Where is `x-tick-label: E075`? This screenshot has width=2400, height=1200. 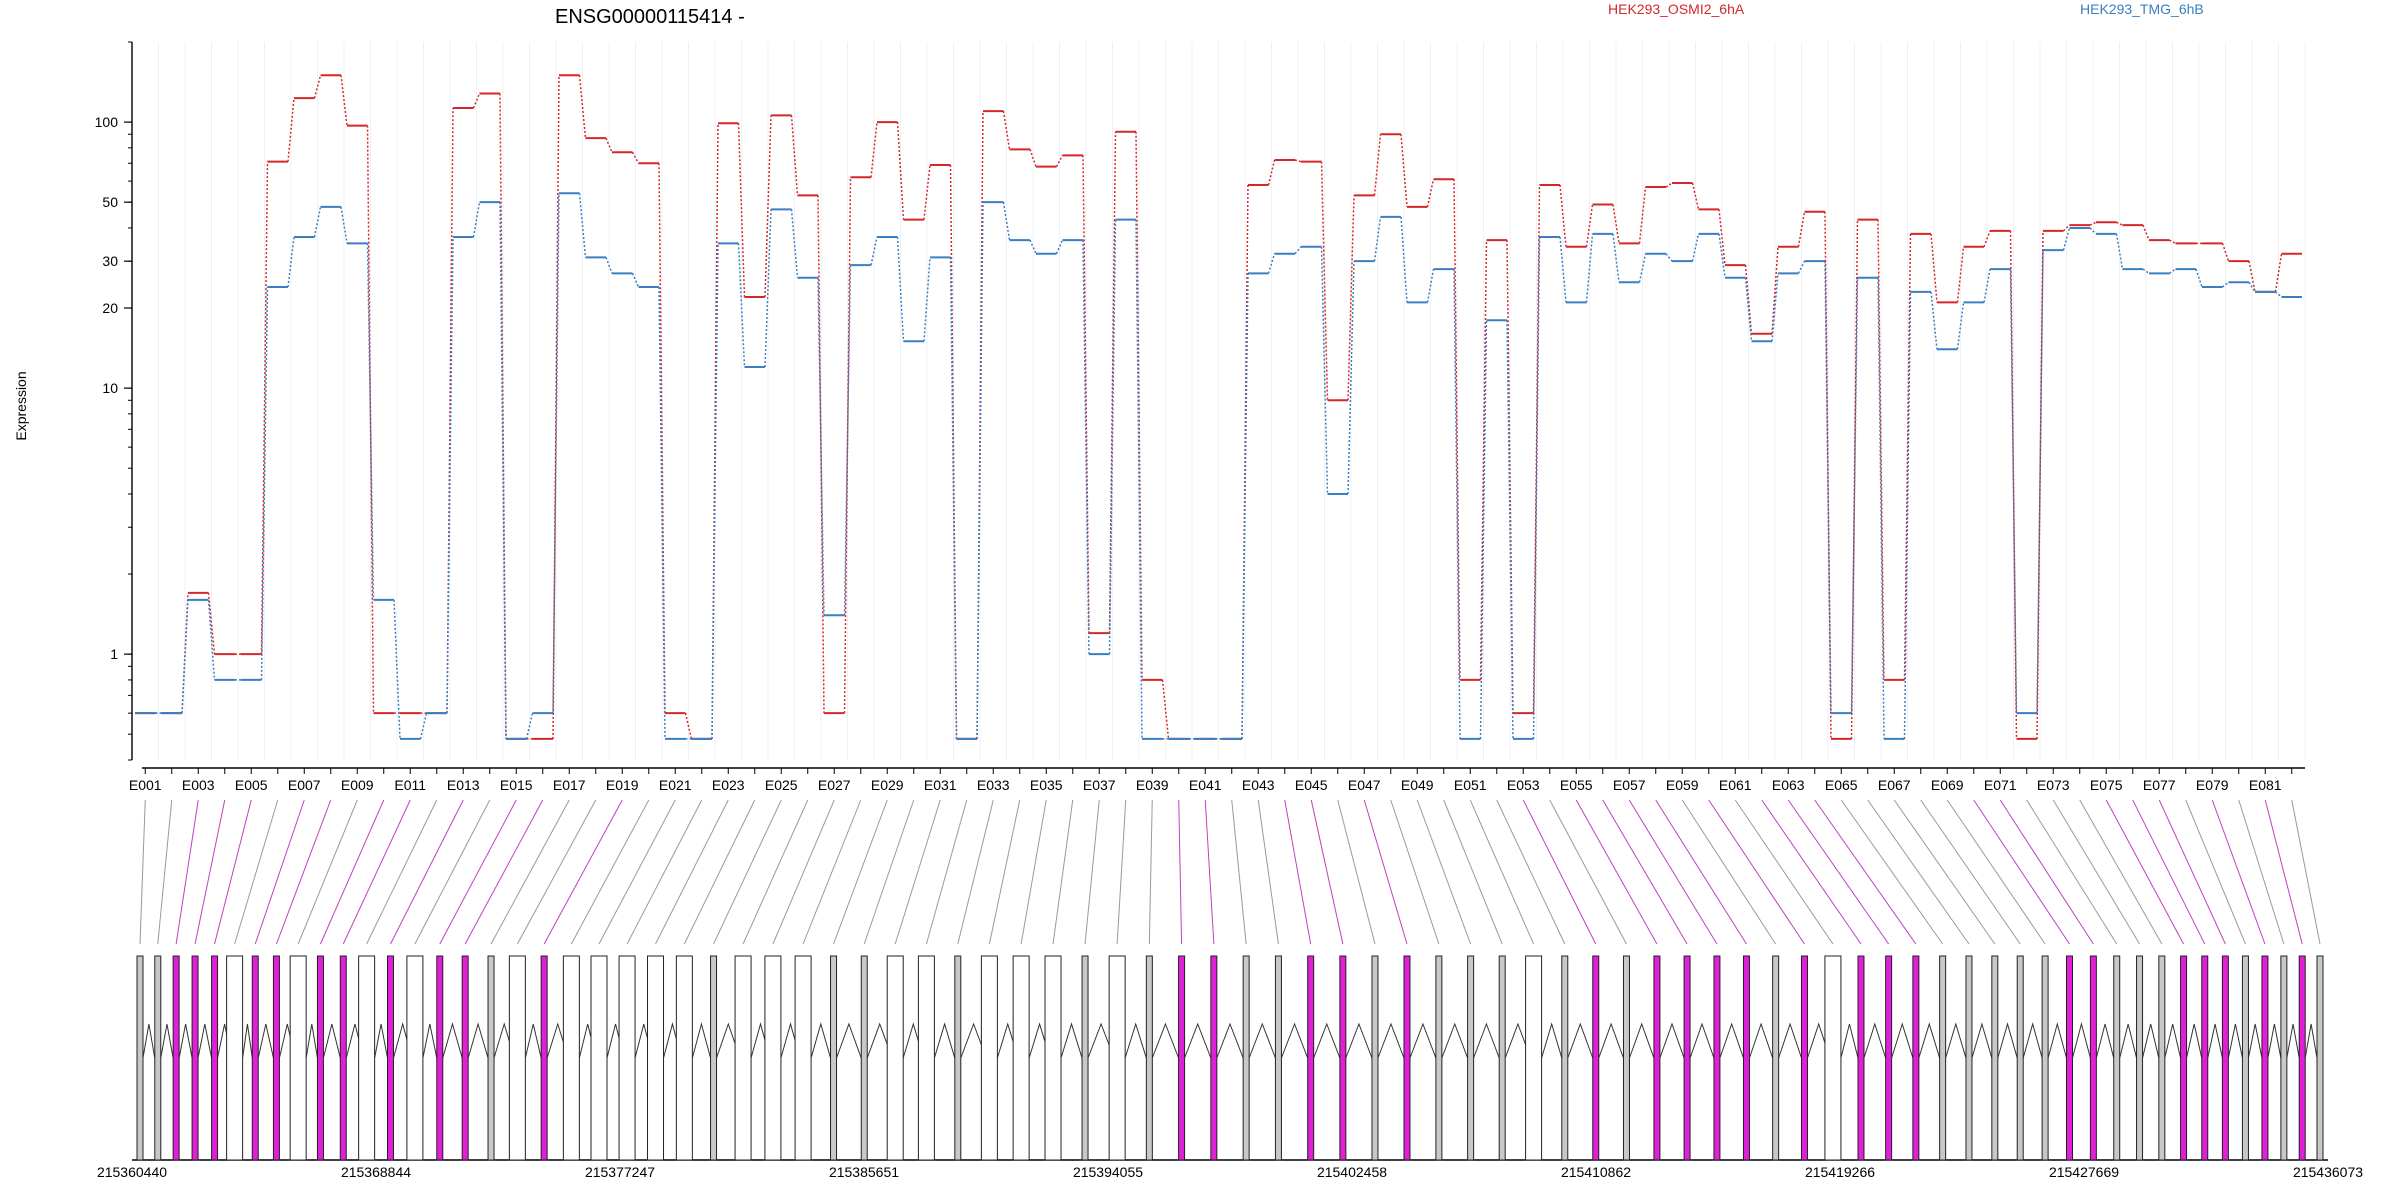
x-tick-label: E075 is located at coordinates (2106, 785).